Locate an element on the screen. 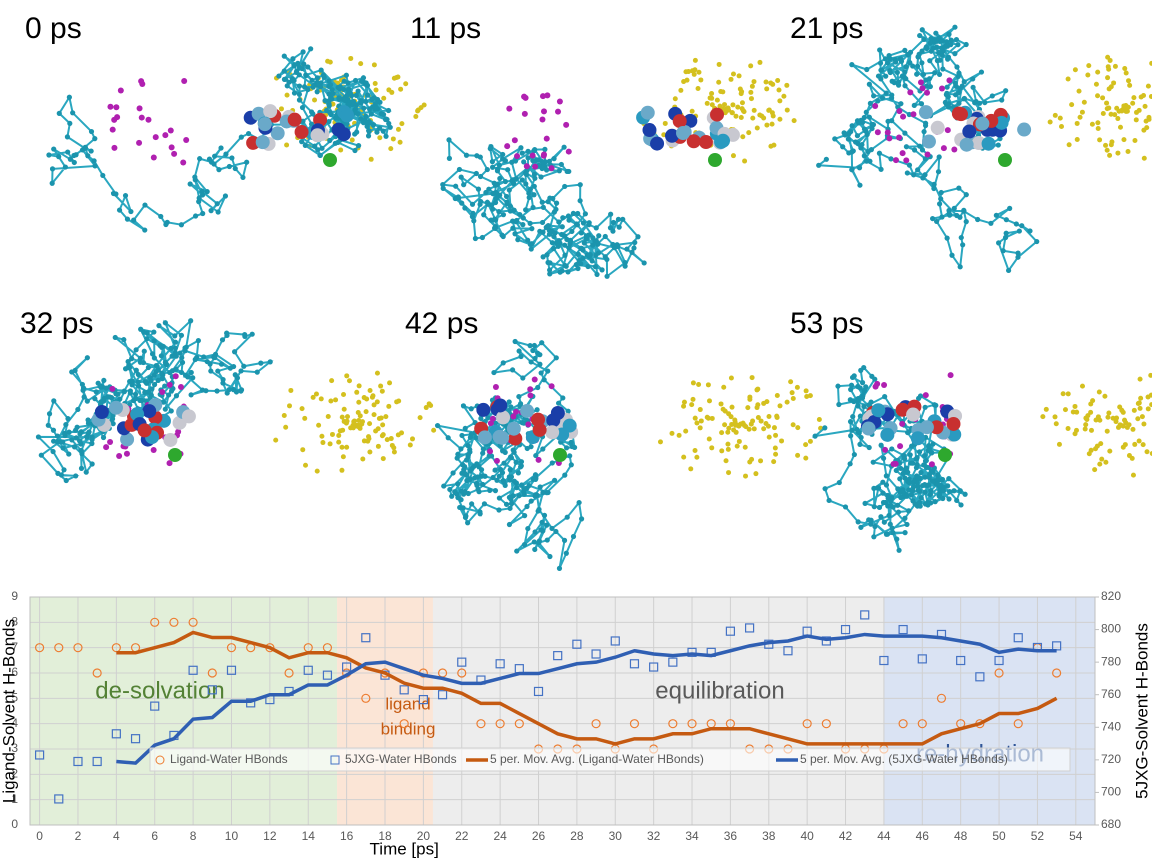  x-tick-label: 38 is located at coordinates (769, 836).